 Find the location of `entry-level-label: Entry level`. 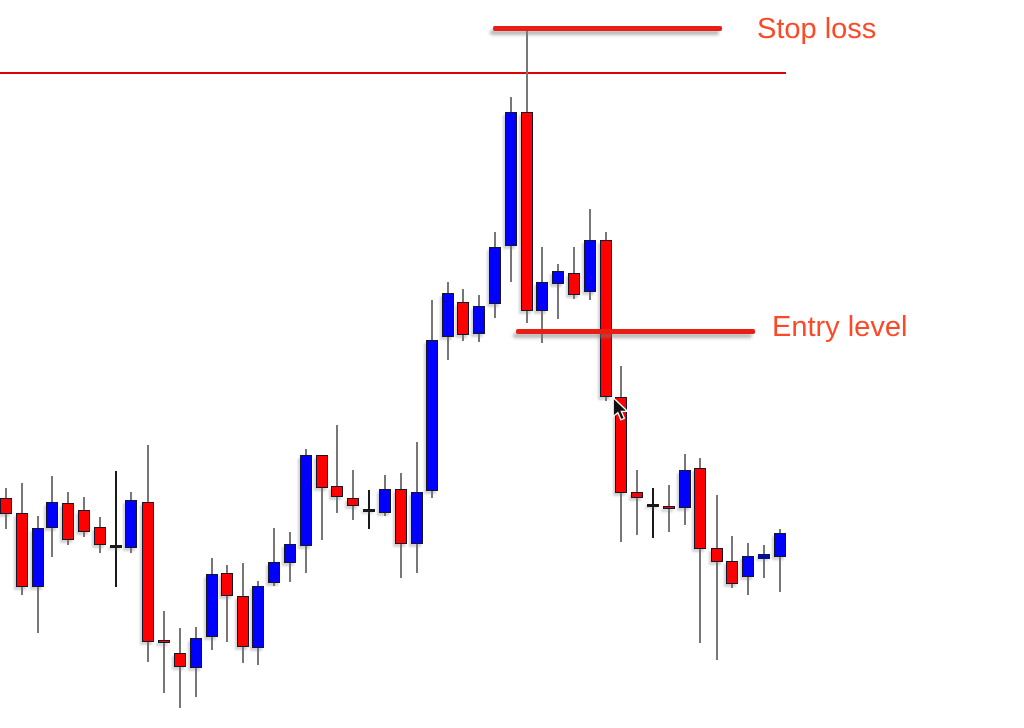

entry-level-label: Entry level is located at coordinates (840, 327).